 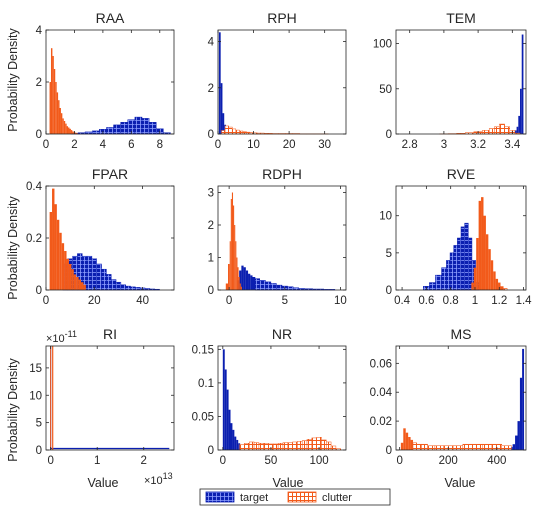 What do you see at coordinates (220, 497) in the screenshot?
I see `legend-swatch-target` at bounding box center [220, 497].